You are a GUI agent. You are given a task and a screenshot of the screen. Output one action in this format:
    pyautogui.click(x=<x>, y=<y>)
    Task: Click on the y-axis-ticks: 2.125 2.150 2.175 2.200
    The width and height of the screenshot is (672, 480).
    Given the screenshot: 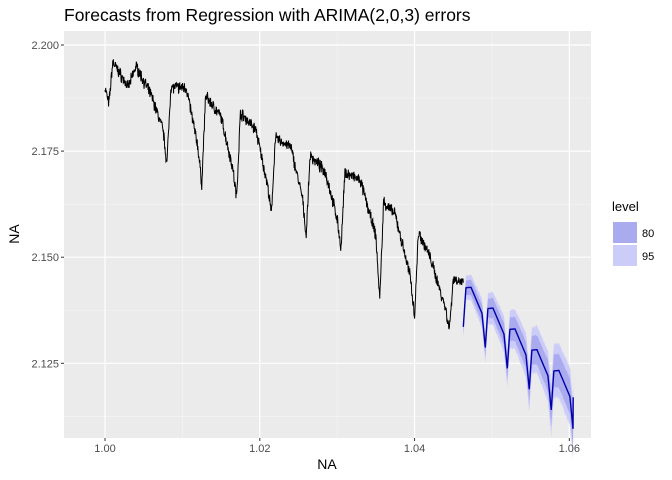 What is the action you would take?
    pyautogui.click(x=47, y=205)
    